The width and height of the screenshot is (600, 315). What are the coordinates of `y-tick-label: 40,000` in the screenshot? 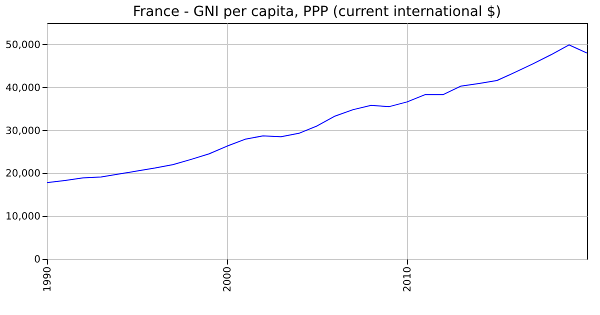 It's located at (23, 88).